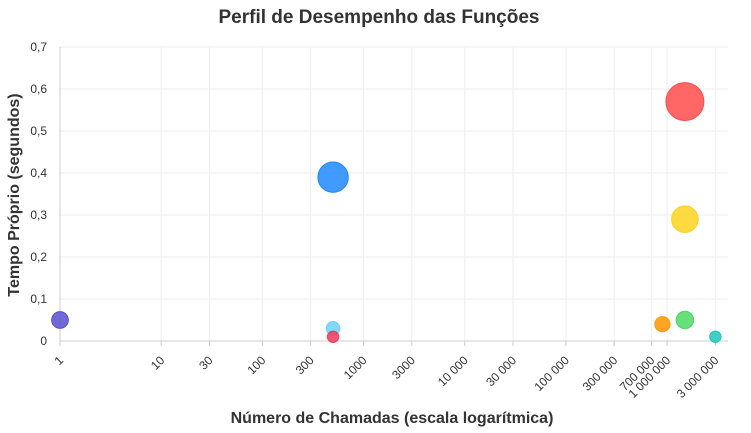 The width and height of the screenshot is (751, 433). Describe the element at coordinates (206, 363) in the screenshot. I see `x-tick-label: 30` at that location.